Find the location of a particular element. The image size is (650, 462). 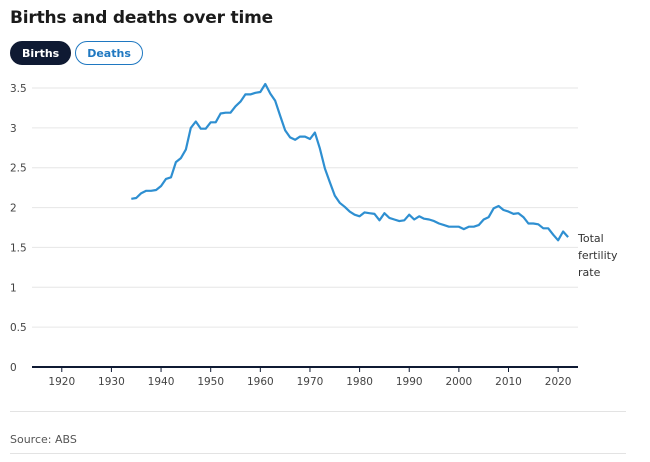

source-note: Source: ABS is located at coordinates (43, 439).